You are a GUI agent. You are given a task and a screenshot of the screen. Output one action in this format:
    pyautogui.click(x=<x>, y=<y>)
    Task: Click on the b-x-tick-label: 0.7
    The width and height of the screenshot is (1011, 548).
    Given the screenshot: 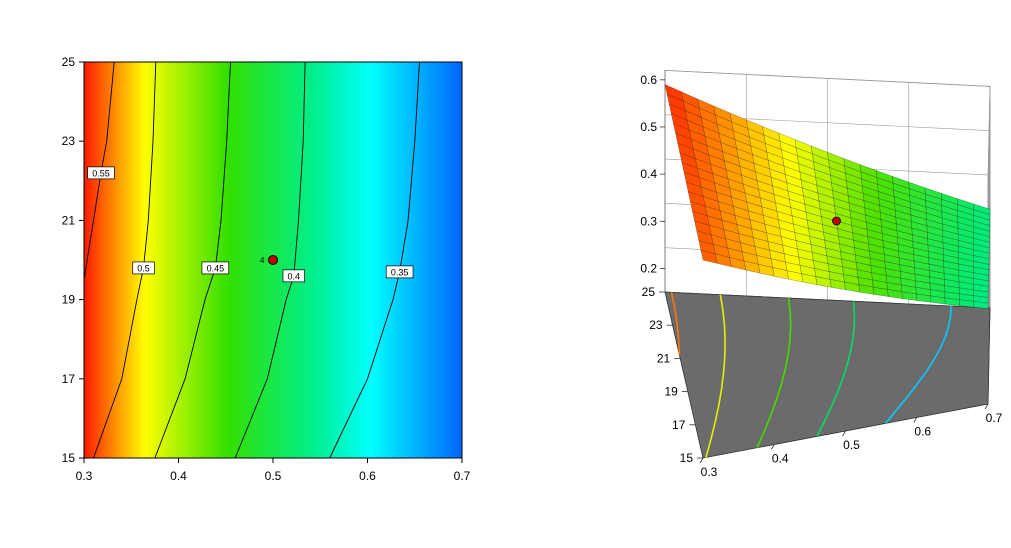 What is the action you would take?
    pyautogui.click(x=994, y=418)
    